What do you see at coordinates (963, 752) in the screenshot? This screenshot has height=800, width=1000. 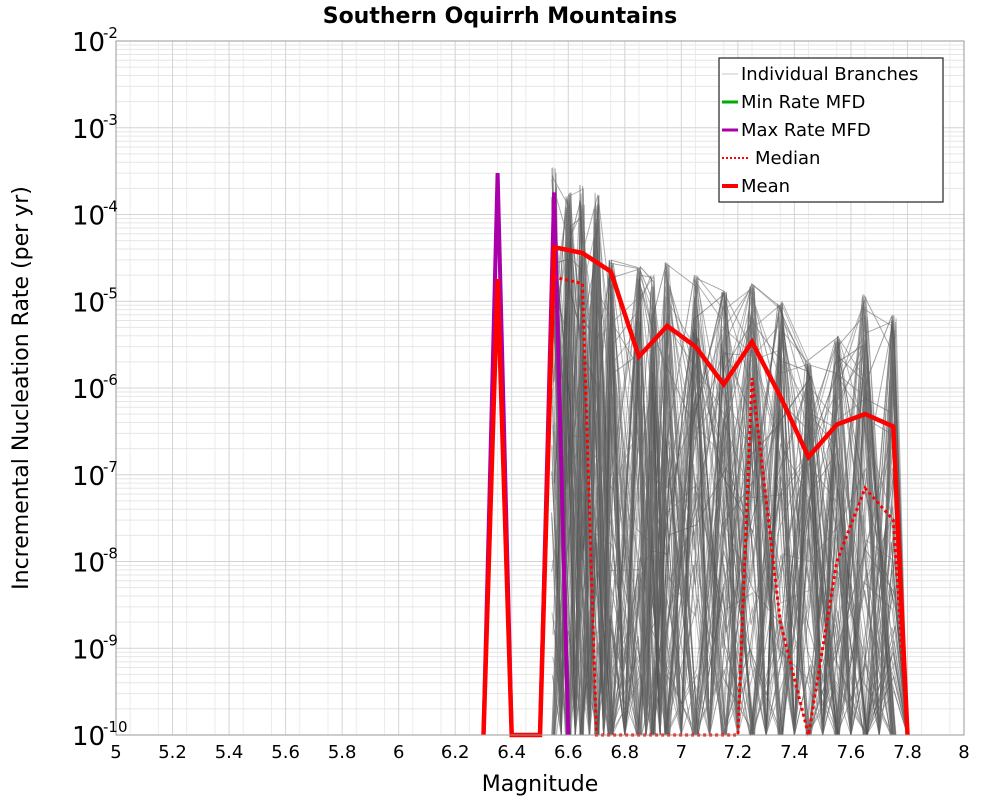 I see `x-tick-label: 8` at bounding box center [963, 752].